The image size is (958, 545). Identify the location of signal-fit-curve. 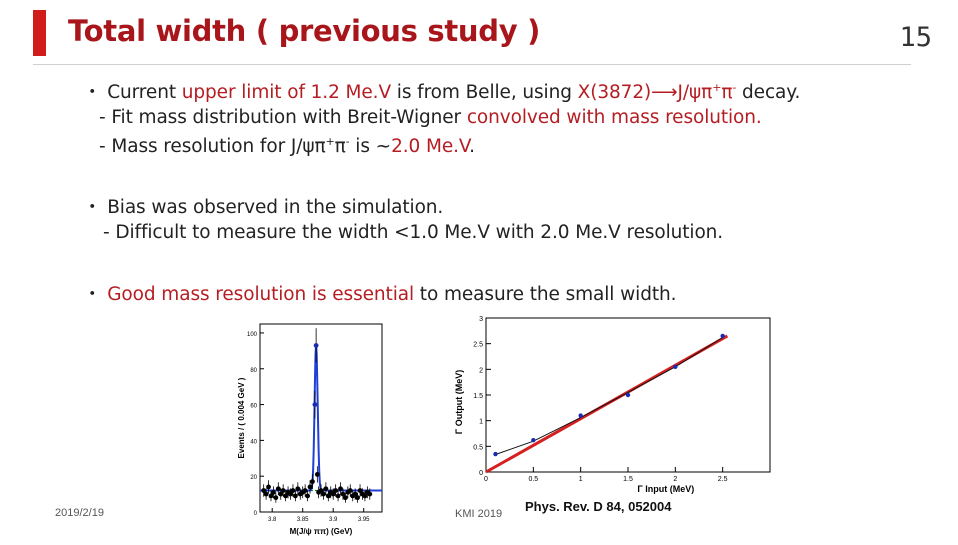
(321, 417).